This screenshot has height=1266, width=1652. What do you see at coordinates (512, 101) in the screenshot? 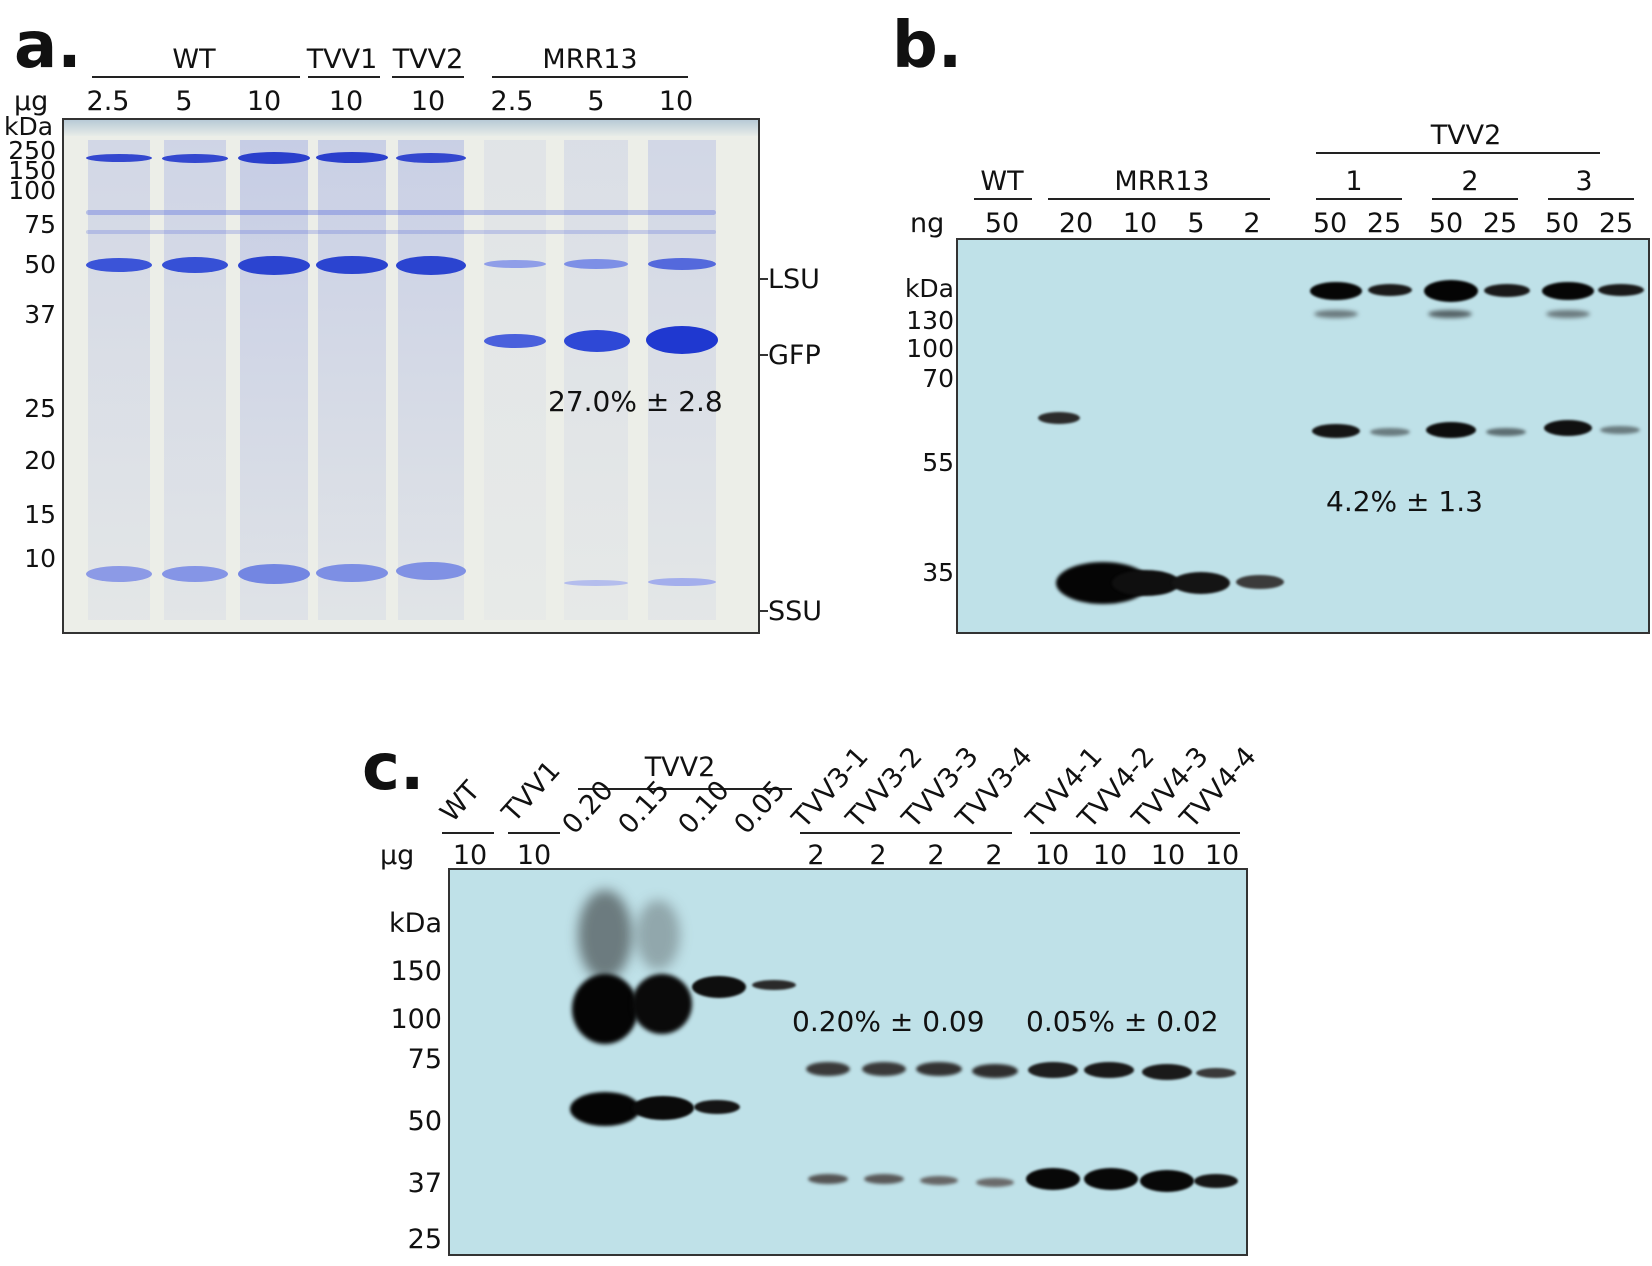
I see `load-label: 2.5` at bounding box center [512, 101].